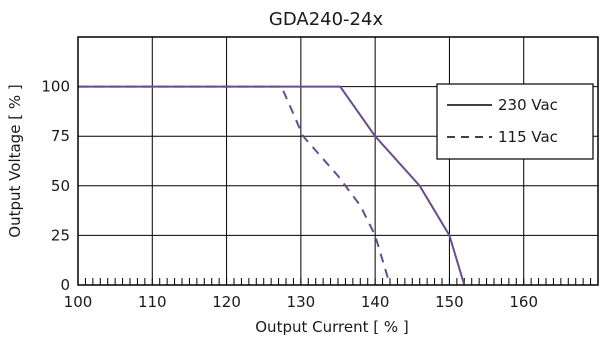 The height and width of the screenshot is (345, 600). What do you see at coordinates (60, 136) in the screenshot?
I see `y-tick-label: 75` at bounding box center [60, 136].